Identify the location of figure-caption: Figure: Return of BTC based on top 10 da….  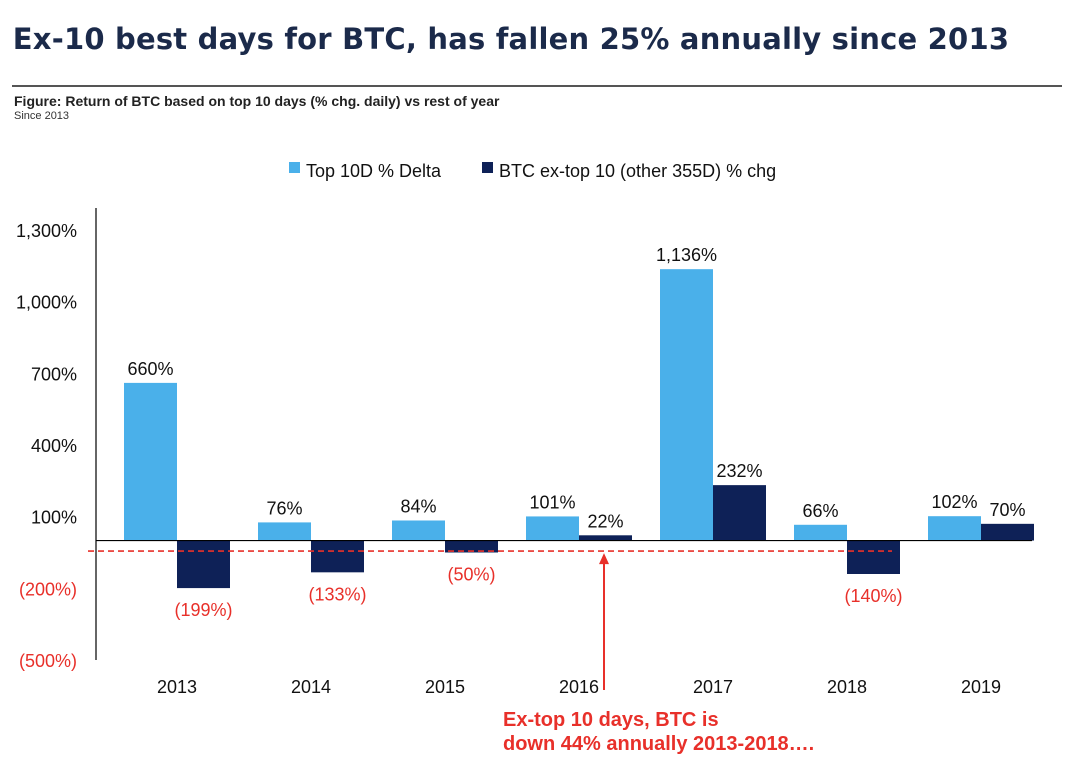
(257, 101).